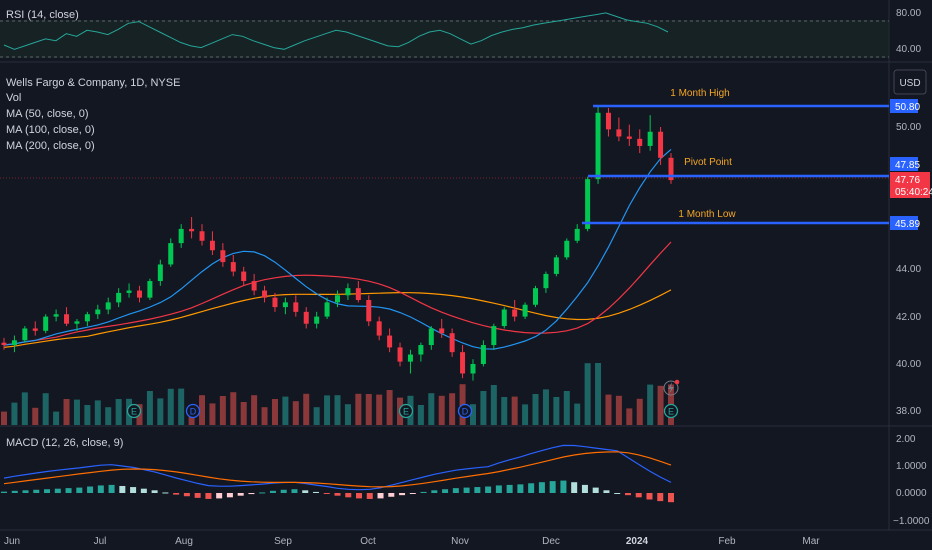 This screenshot has height=550, width=932. Describe the element at coordinates (337, 467) in the screenshot. I see `macd-line` at that location.